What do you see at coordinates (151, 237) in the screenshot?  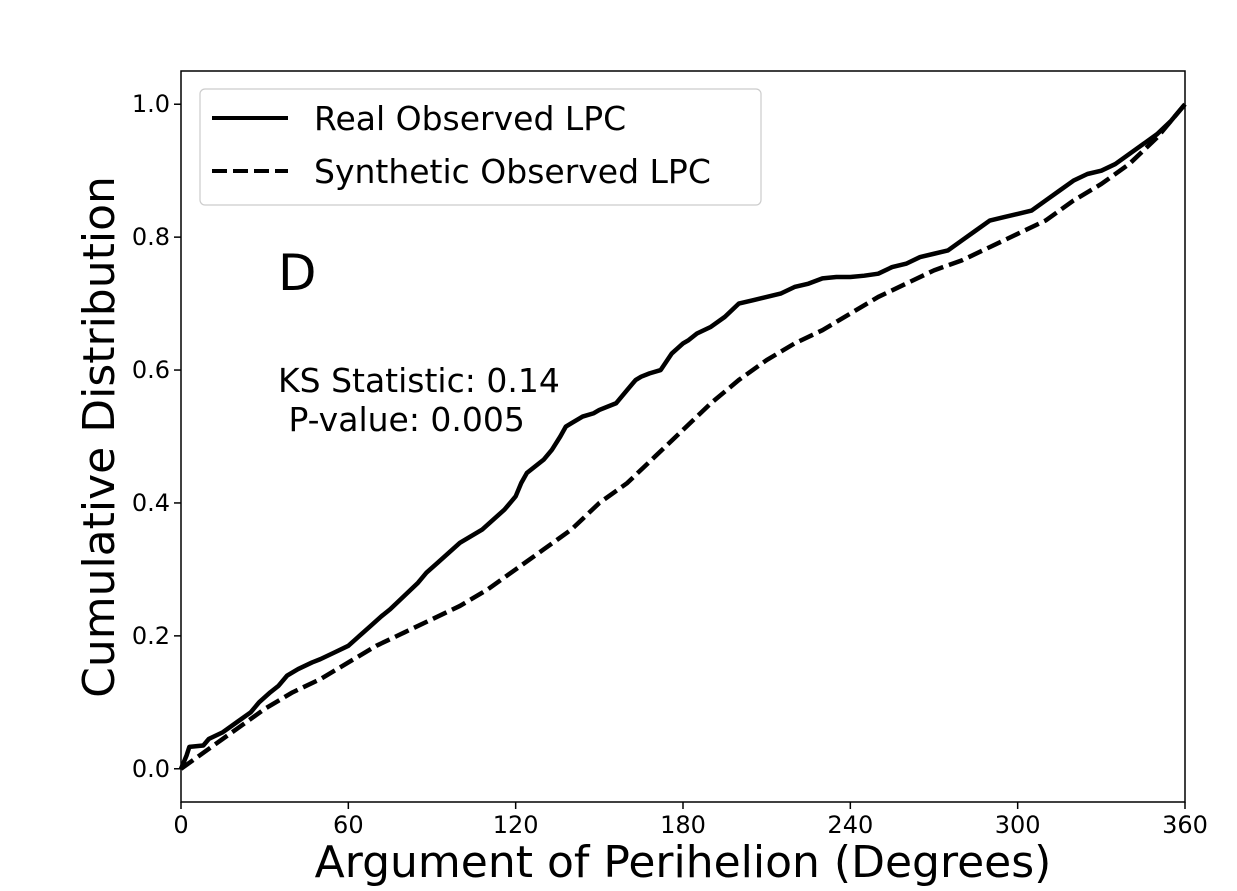 I see `y-tick-label: 0.8` at bounding box center [151, 237].